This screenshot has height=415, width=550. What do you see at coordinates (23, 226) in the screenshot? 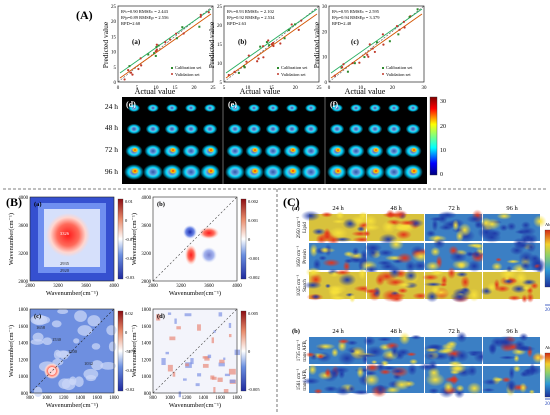
I see `corr-ytick: 3600` at bounding box center [23, 226].